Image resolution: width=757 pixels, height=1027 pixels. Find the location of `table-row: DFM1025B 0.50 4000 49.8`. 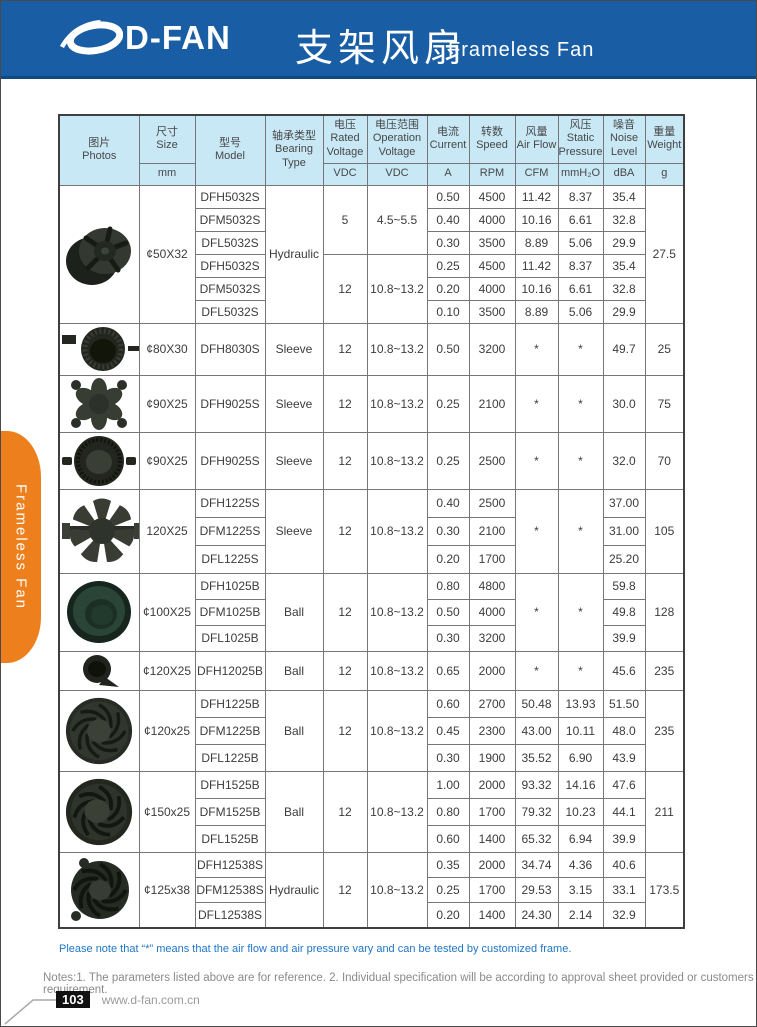

table-row: DFM1025B 0.50 4000 49.8 is located at coordinates (371, 612).